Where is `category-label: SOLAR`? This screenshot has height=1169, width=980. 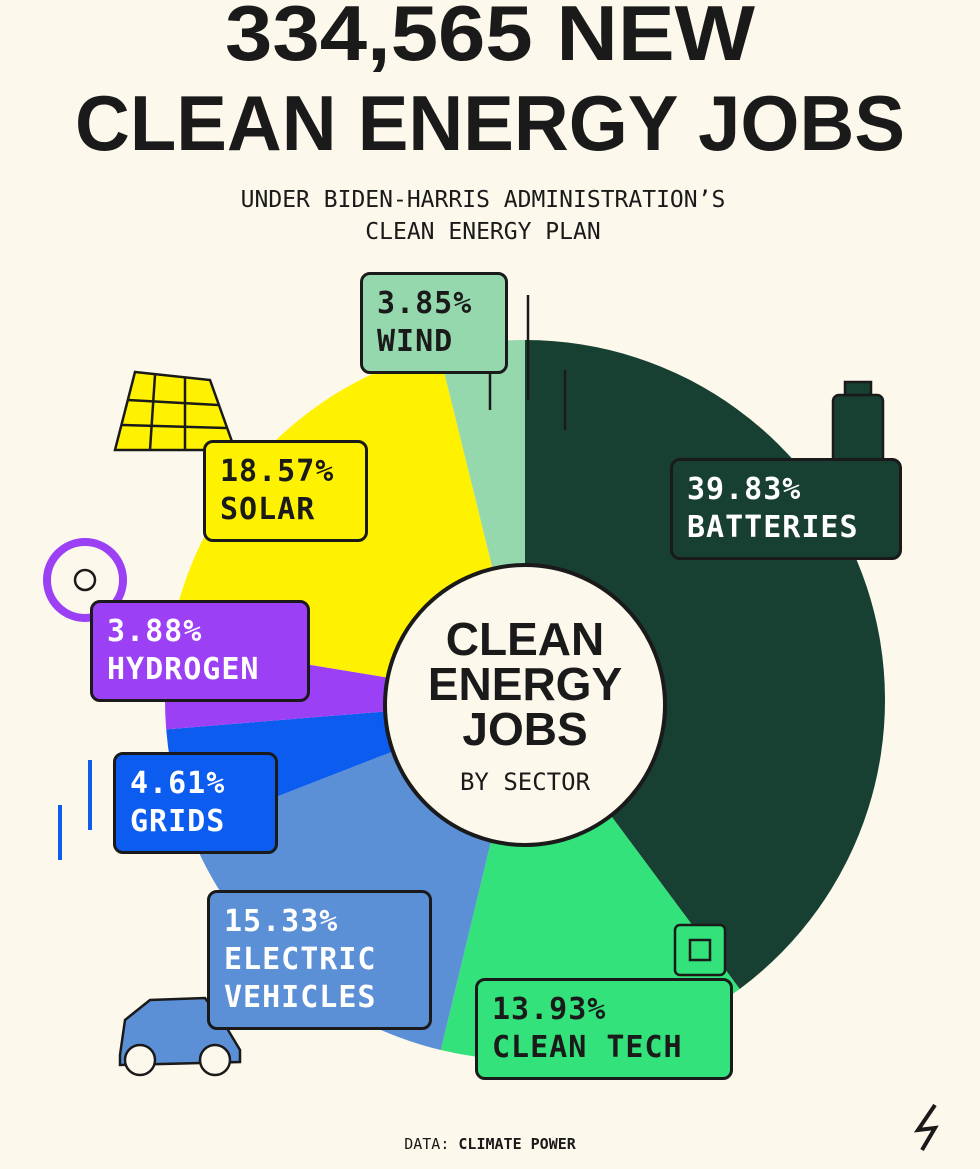
category-label: SOLAR is located at coordinates (268, 509).